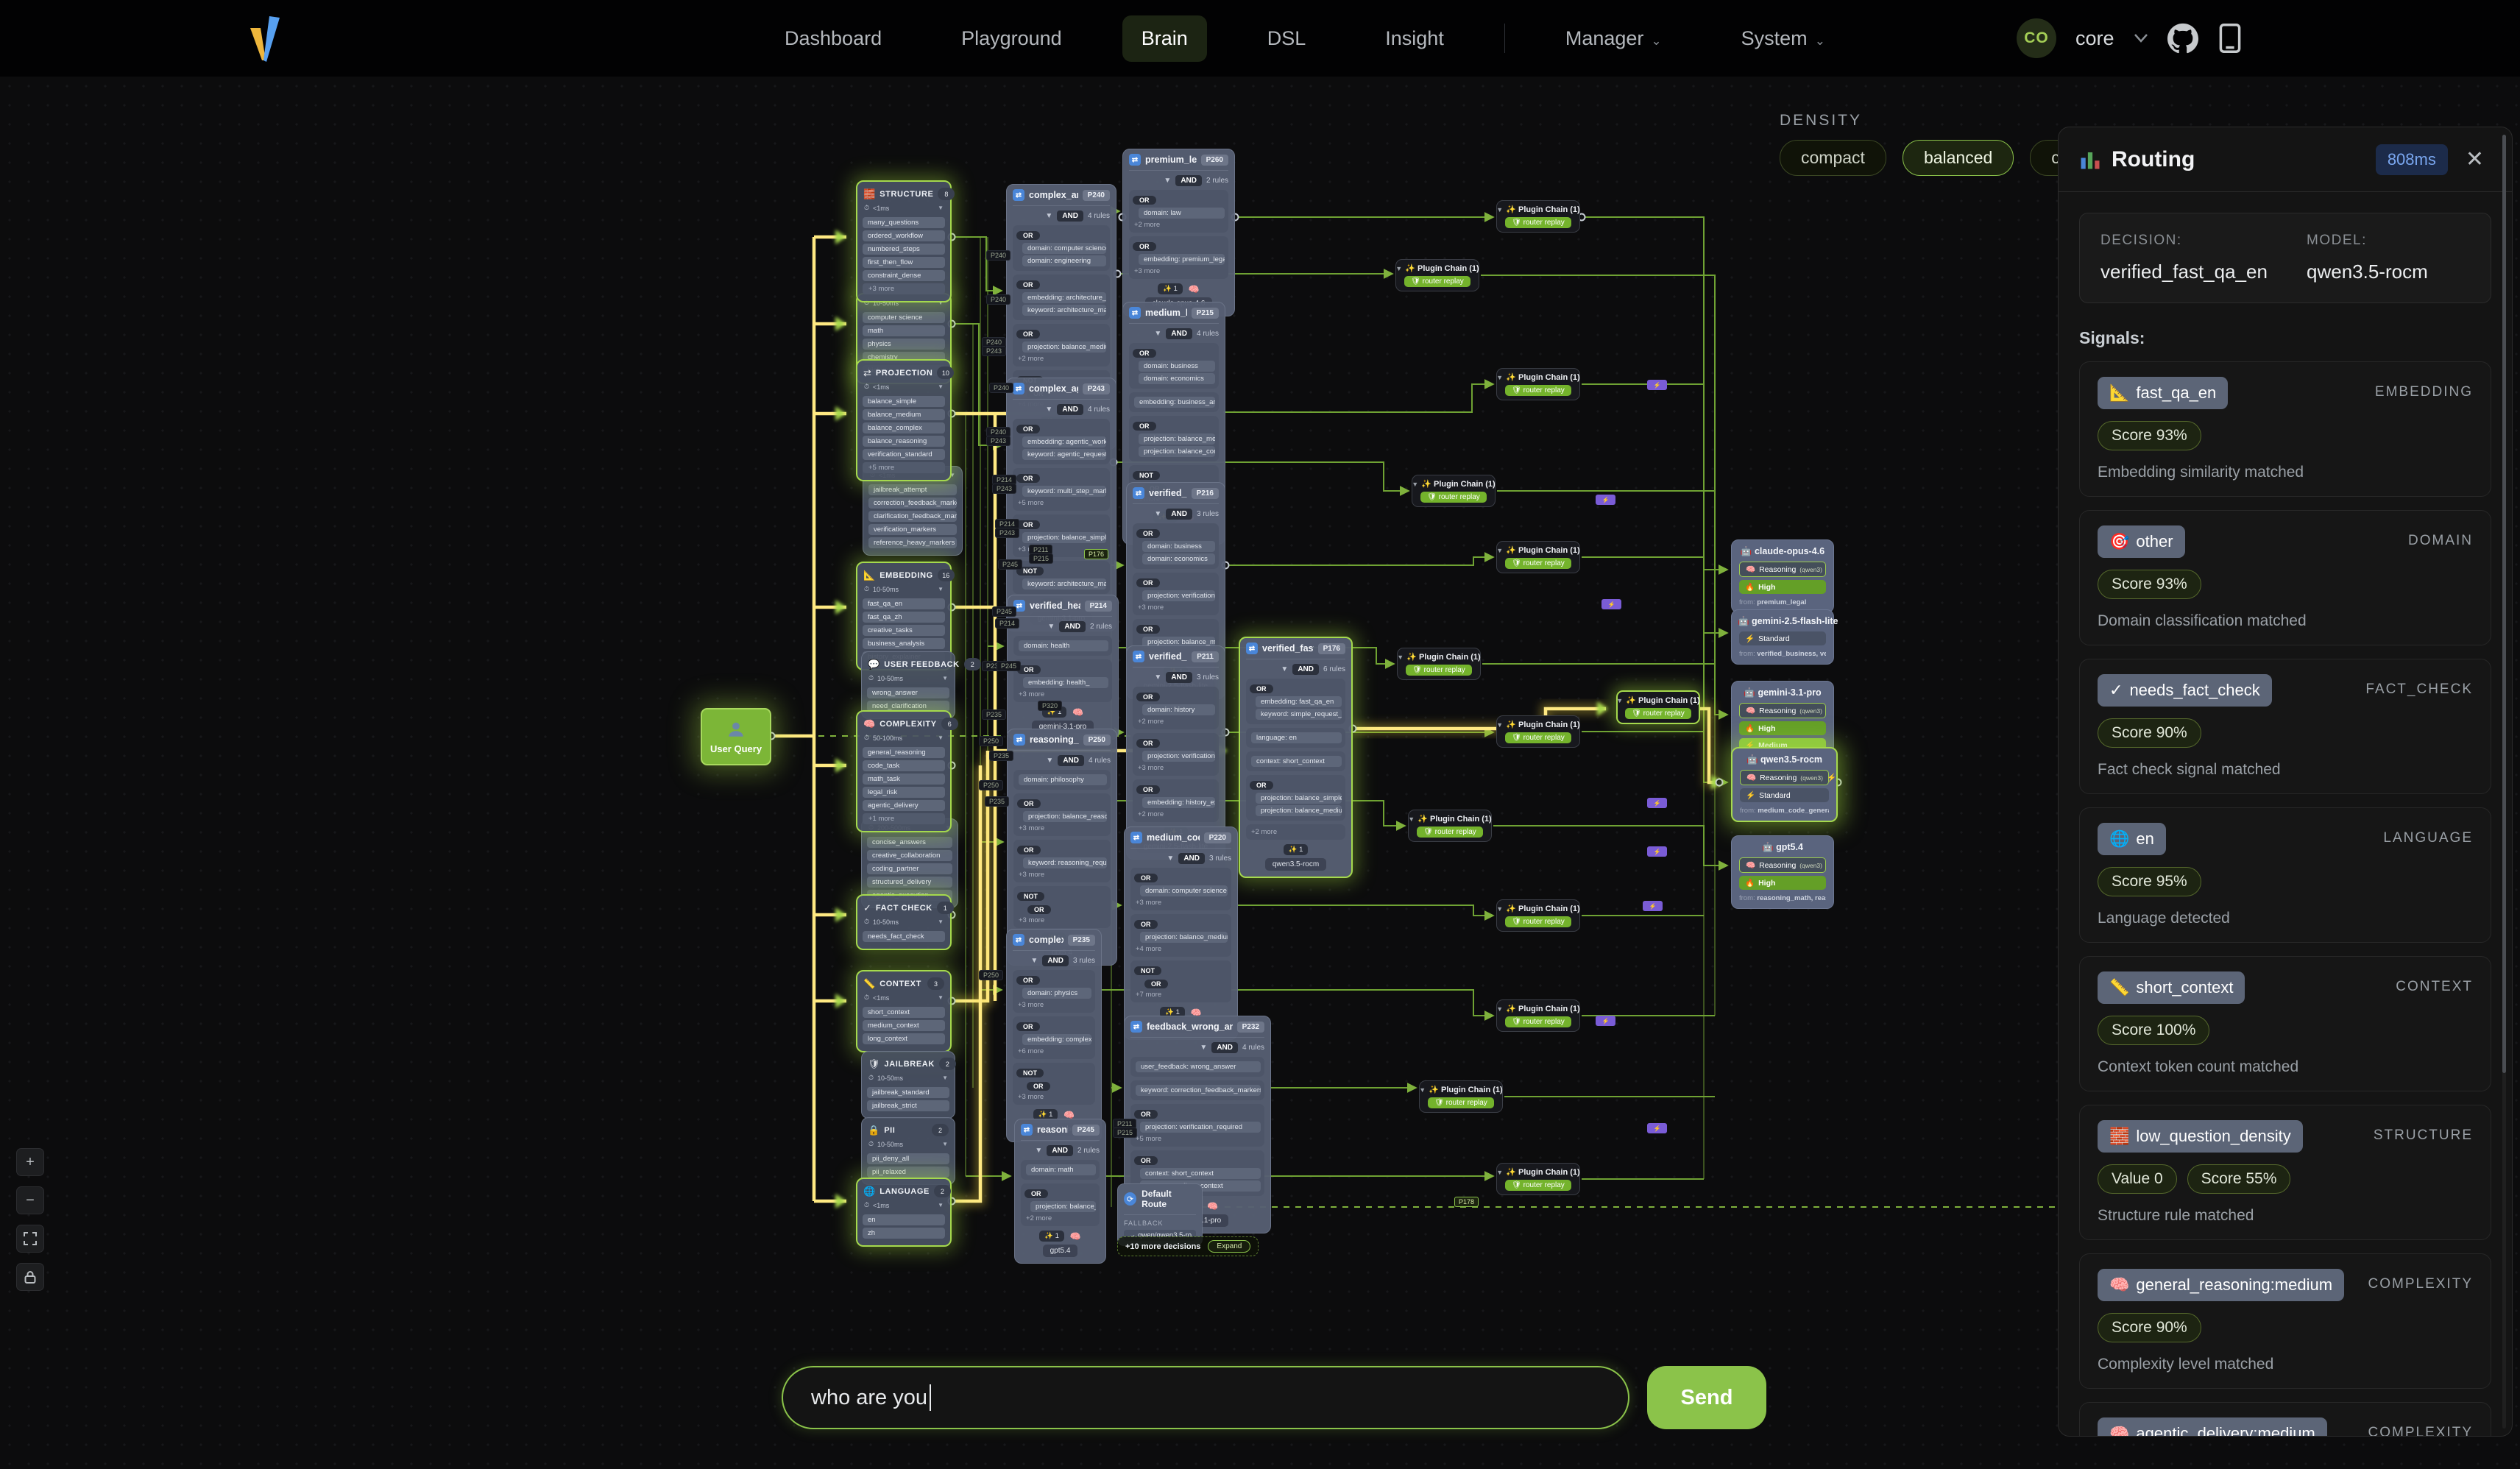  I want to click on nav-item-brain: Brain, so click(1165, 38).